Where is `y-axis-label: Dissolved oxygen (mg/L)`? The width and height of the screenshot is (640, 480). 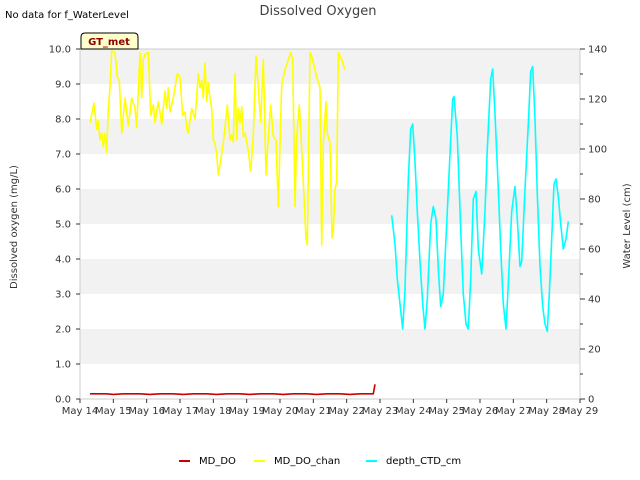
y-axis-label: Dissolved oxygen (mg/L) is located at coordinates (14, 227).